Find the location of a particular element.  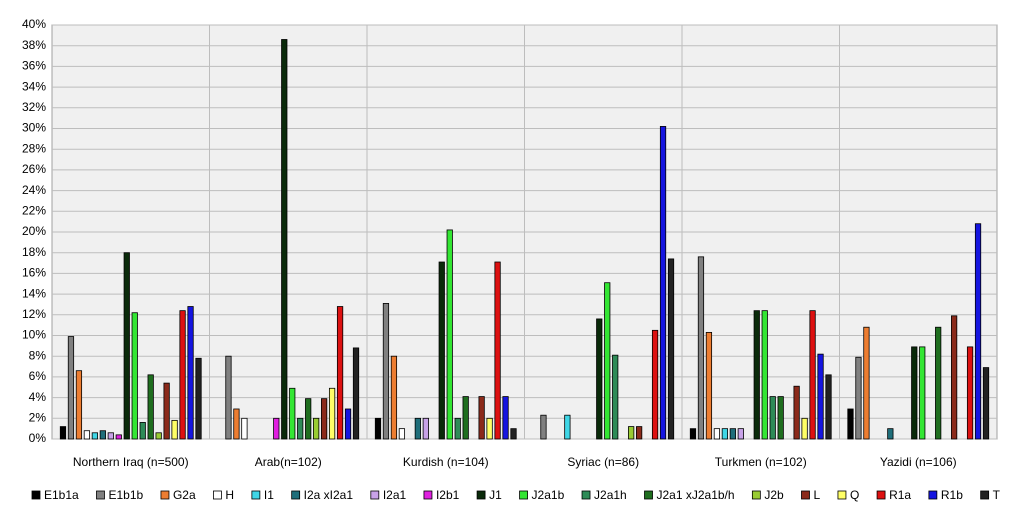

y-tick-label: 34% is located at coordinates (34, 86).